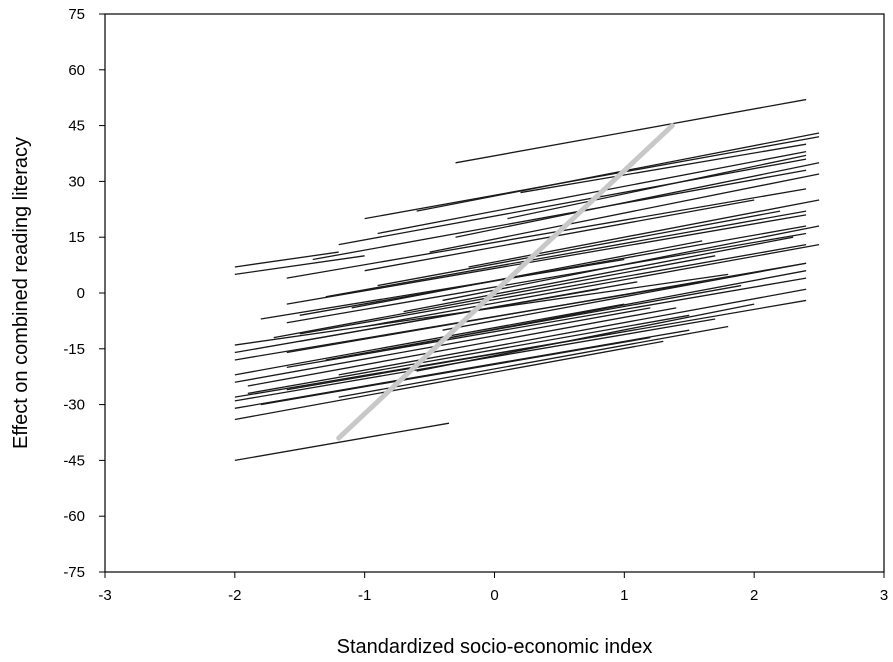 The width and height of the screenshot is (893, 662). What do you see at coordinates (21, 293) in the screenshot?
I see `y-axis-title: Effect on combined reading literacy` at bounding box center [21, 293].